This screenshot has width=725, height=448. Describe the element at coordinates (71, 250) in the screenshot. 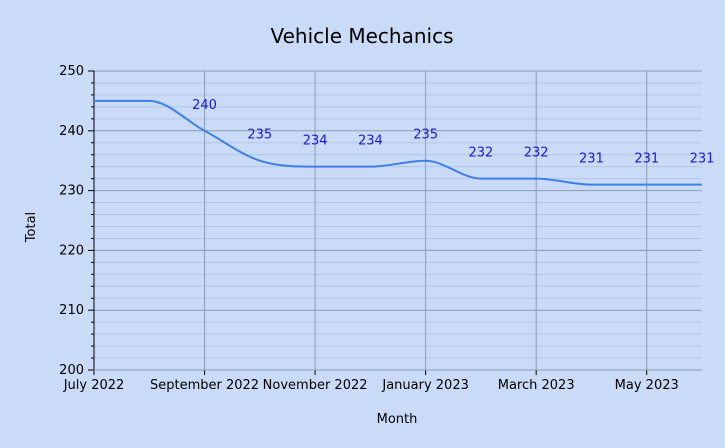

I see `y-tick-label: 220` at that location.